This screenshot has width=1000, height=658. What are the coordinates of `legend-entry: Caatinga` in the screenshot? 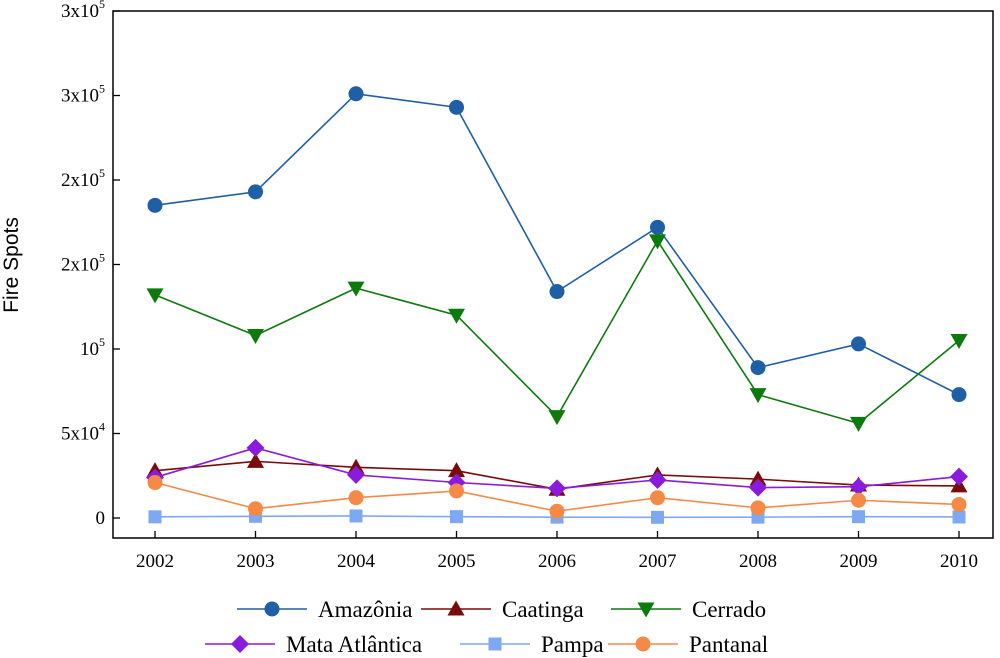 It's located at (502, 609).